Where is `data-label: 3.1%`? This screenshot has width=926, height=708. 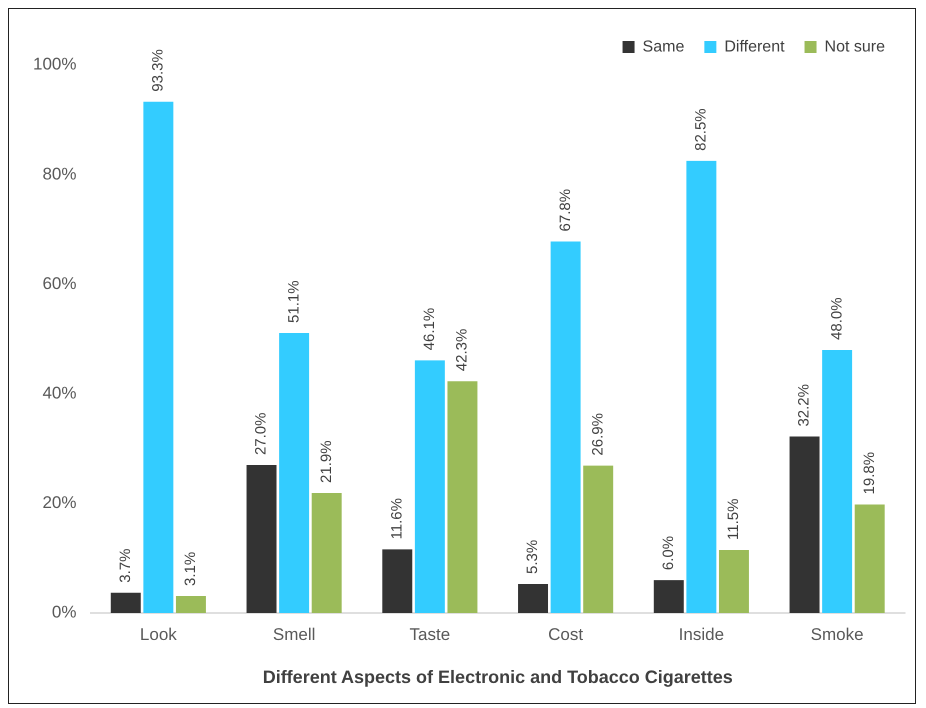 data-label: 3.1% is located at coordinates (191, 569).